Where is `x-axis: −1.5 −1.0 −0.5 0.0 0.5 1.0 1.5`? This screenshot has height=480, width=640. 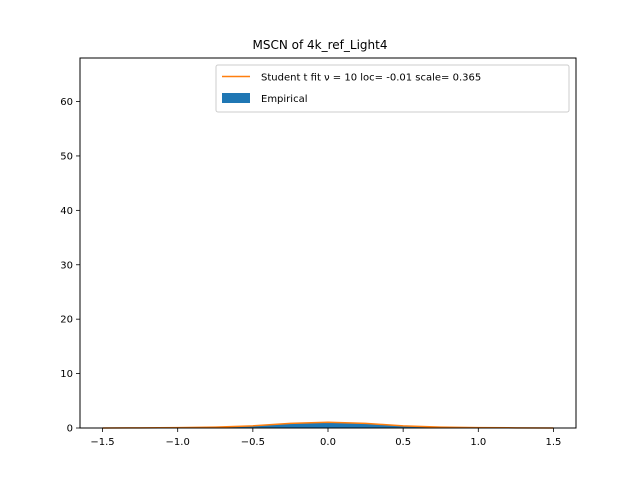
x-axis: −1.5 −1.0 −0.5 0.0 0.5 1.0 1.5 is located at coordinates (325, 438).